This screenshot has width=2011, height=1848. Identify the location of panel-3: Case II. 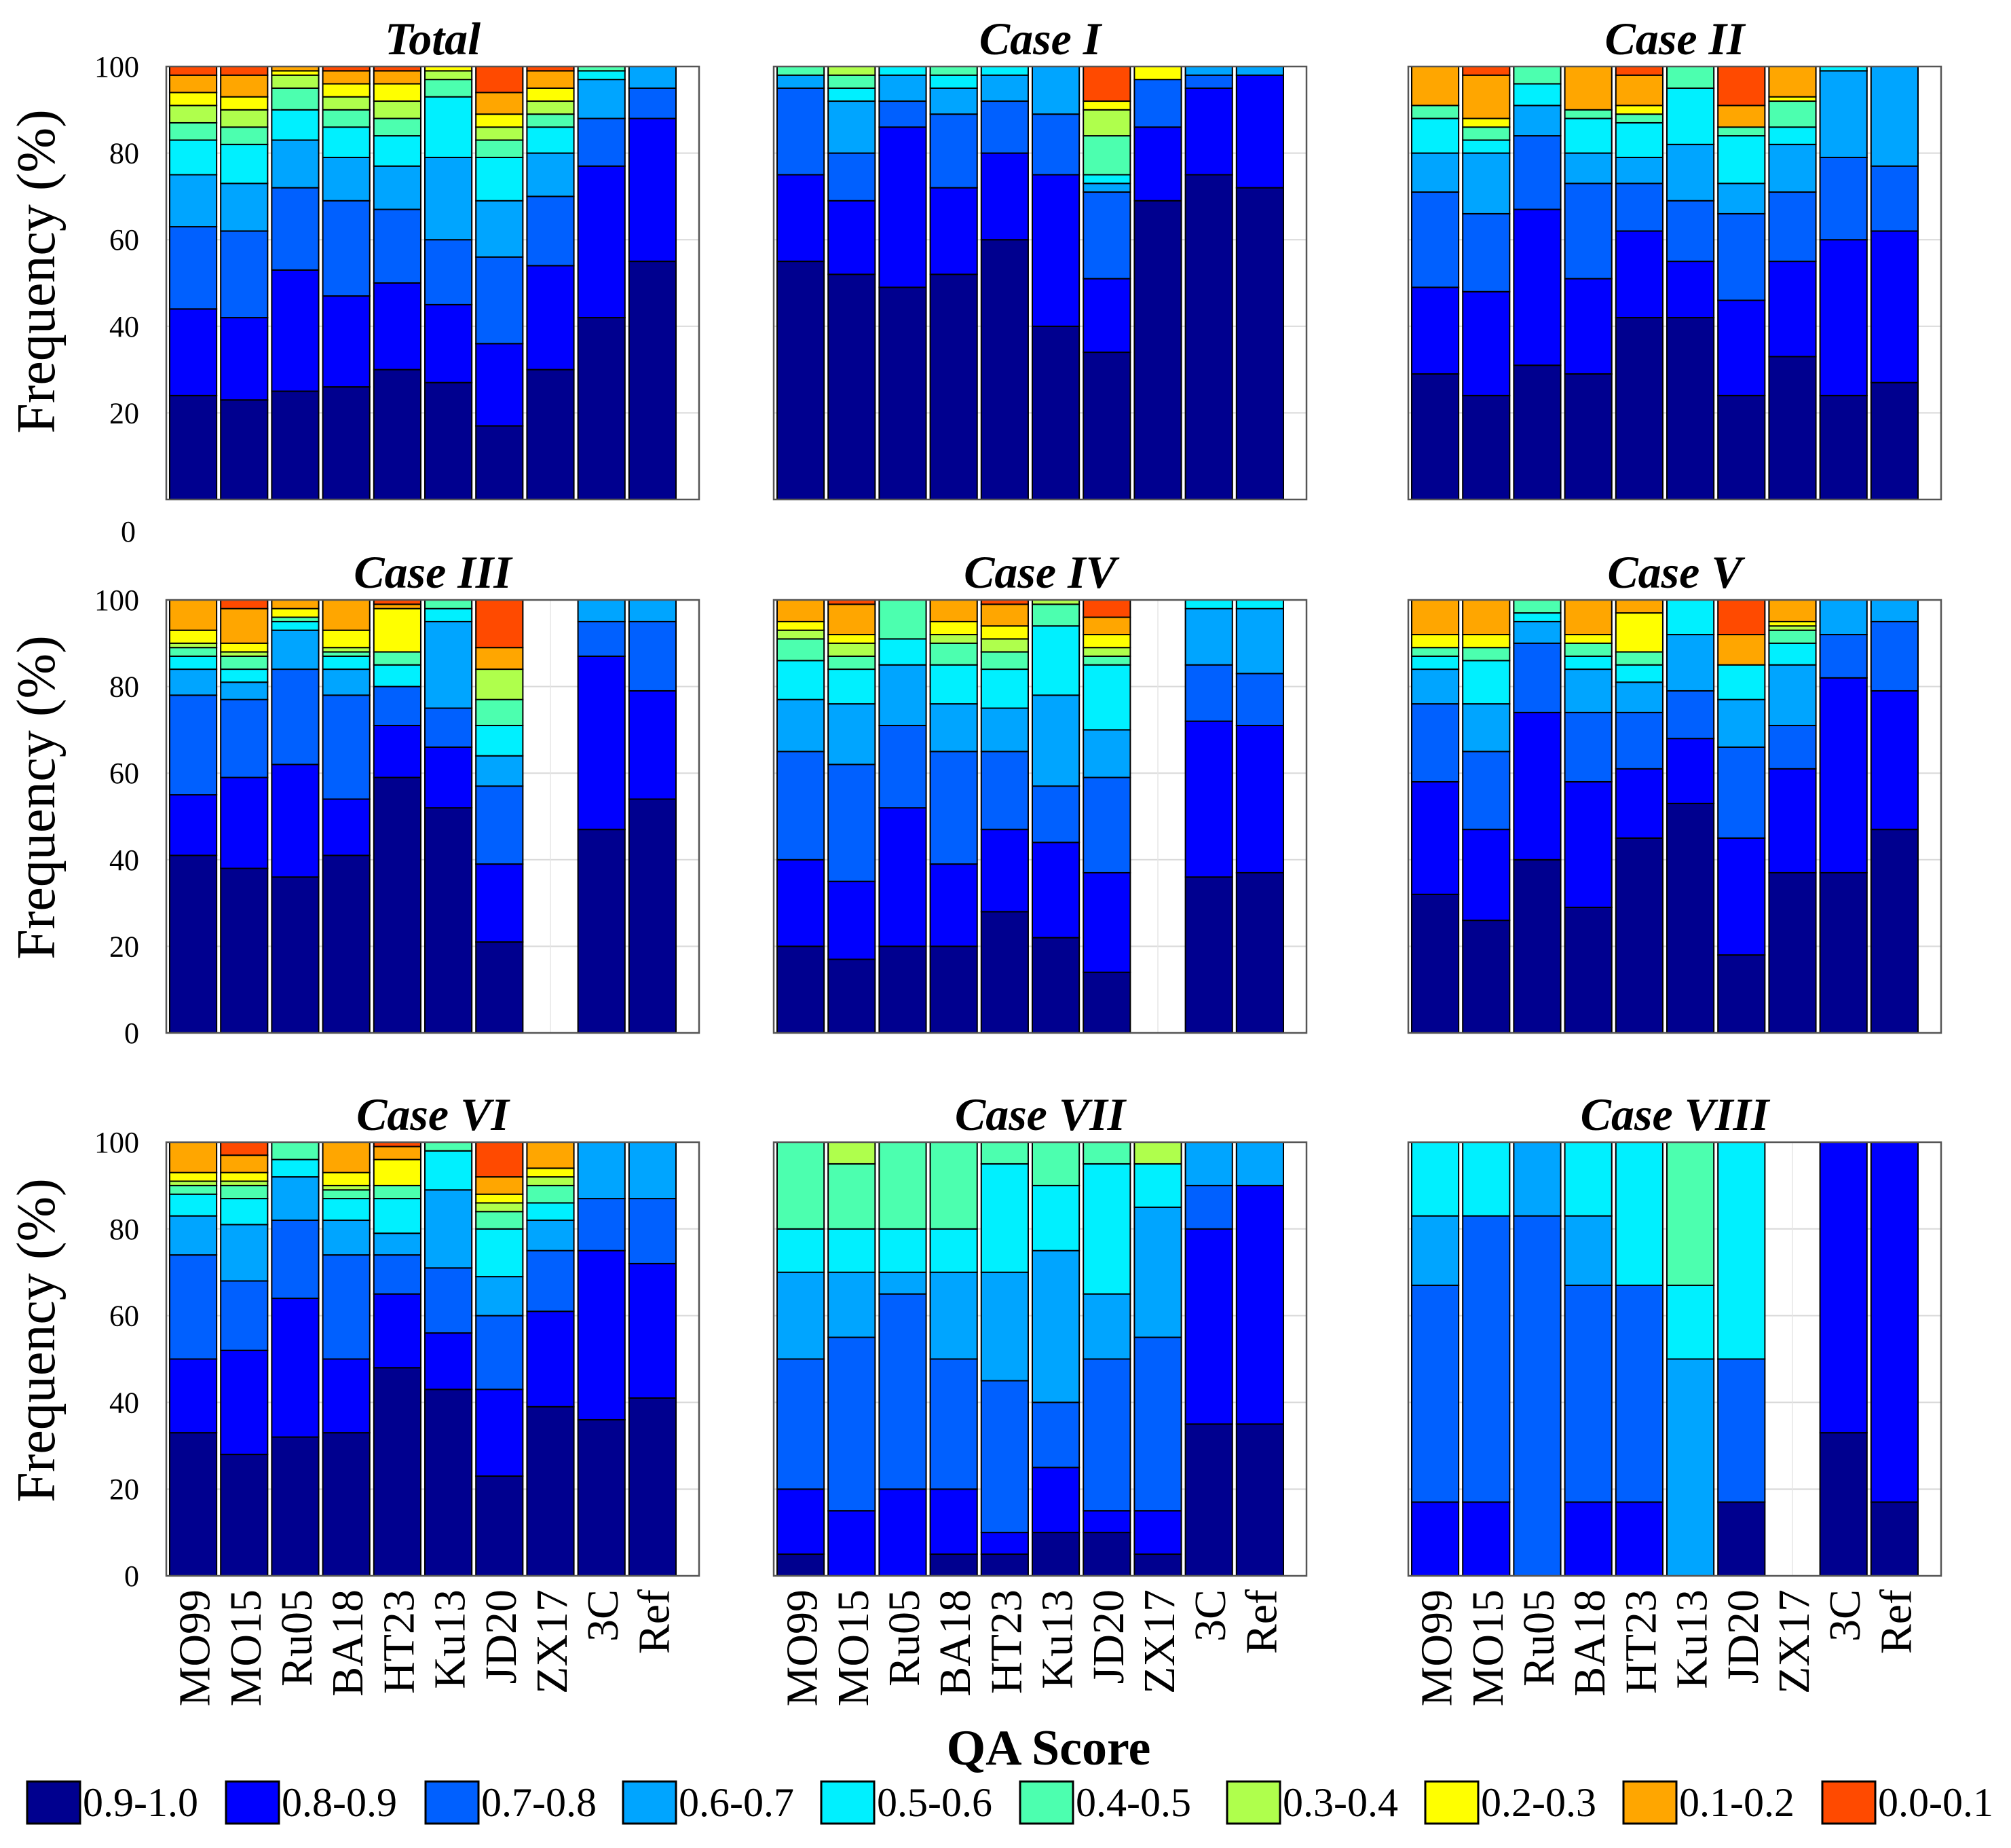
(1674, 257).